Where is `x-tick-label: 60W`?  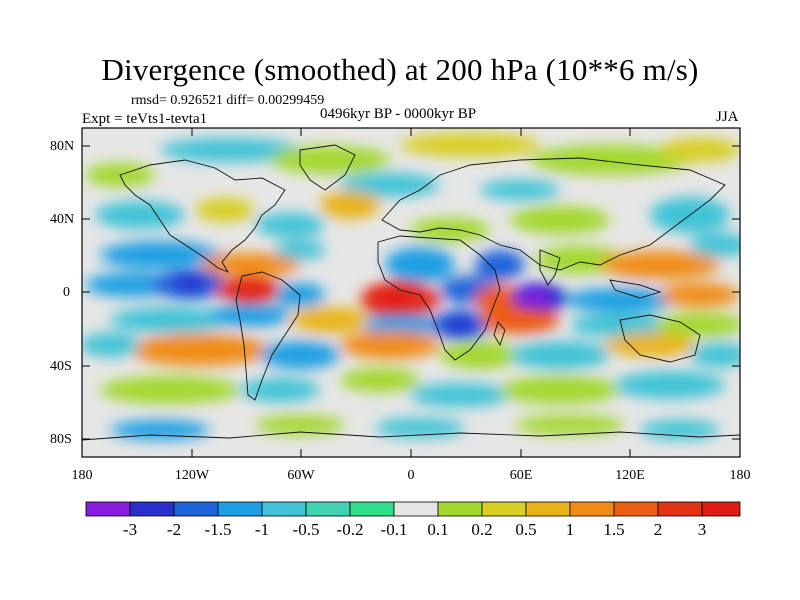 x-tick-label: 60W is located at coordinates (301, 475).